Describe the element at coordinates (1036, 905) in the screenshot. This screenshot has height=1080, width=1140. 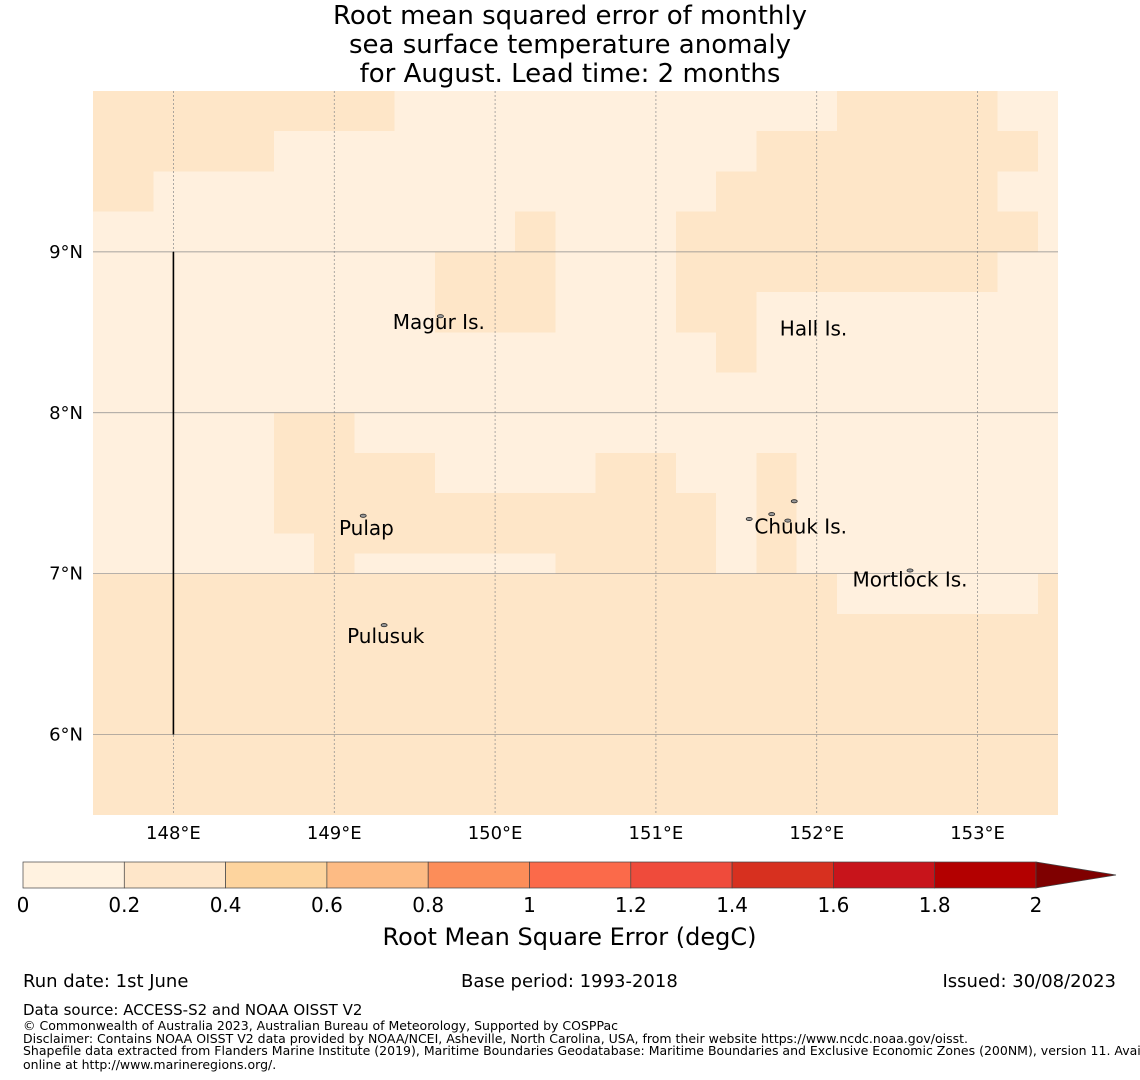
I see `colorbar-tick-label: 2` at that location.